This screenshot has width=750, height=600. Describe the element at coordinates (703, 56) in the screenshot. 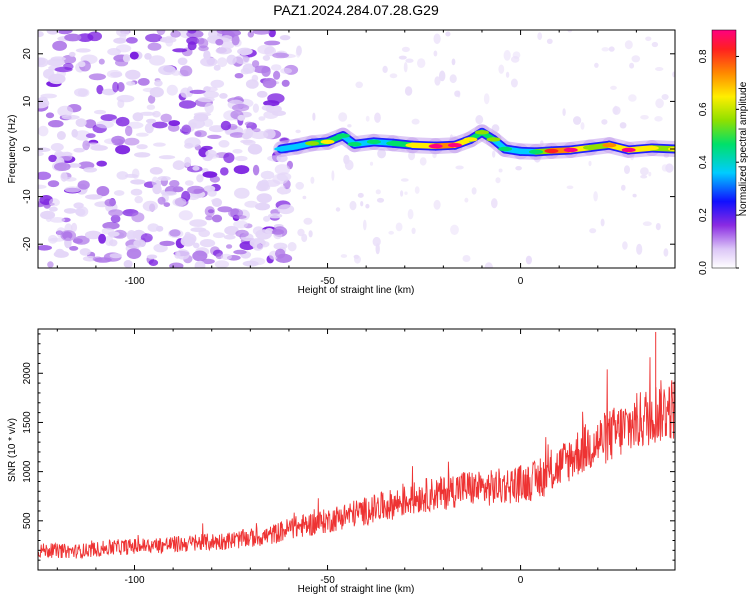

I see `colorbar-tick-label: 0.8` at that location.